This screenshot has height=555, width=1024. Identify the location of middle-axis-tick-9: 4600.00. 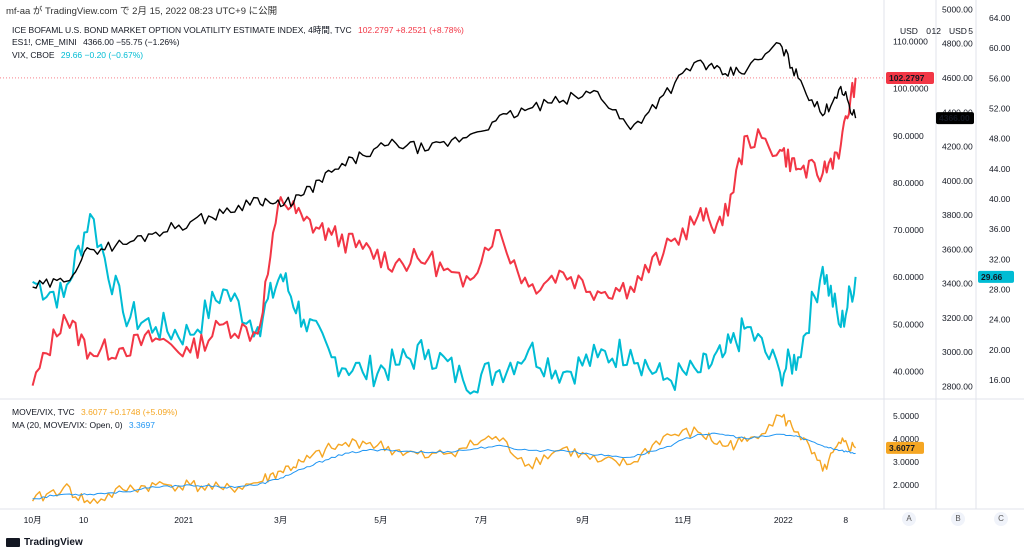
(957, 78).